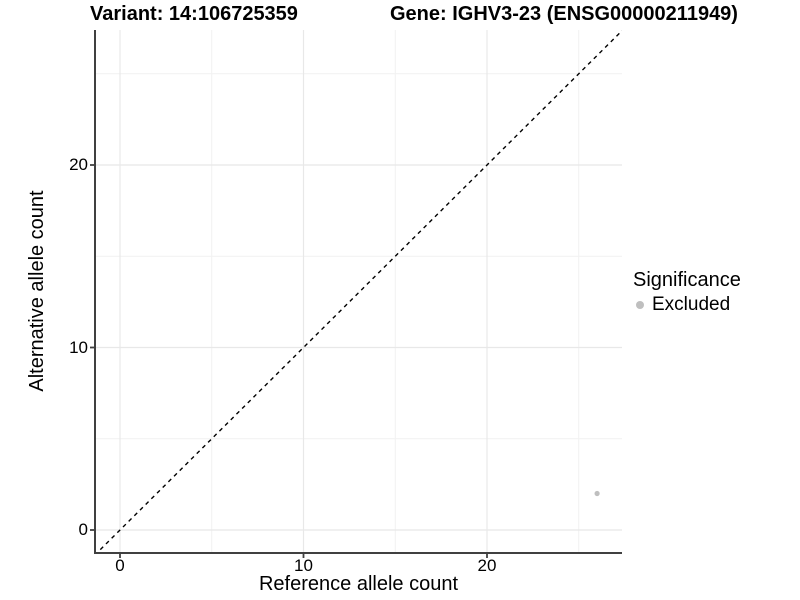  Describe the element at coordinates (120, 565) in the screenshot. I see `x-tick-label: 0` at that location.